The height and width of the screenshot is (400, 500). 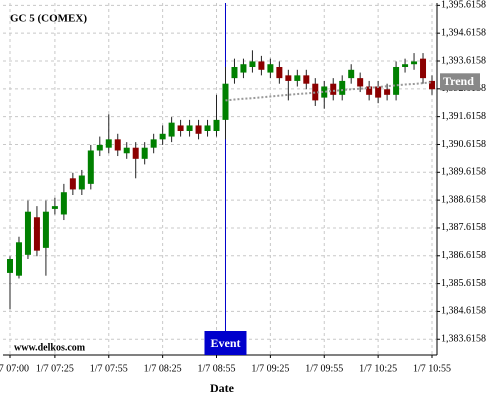 I want to click on y-tick-label: 1,386.6158, so click(x=463, y=255).